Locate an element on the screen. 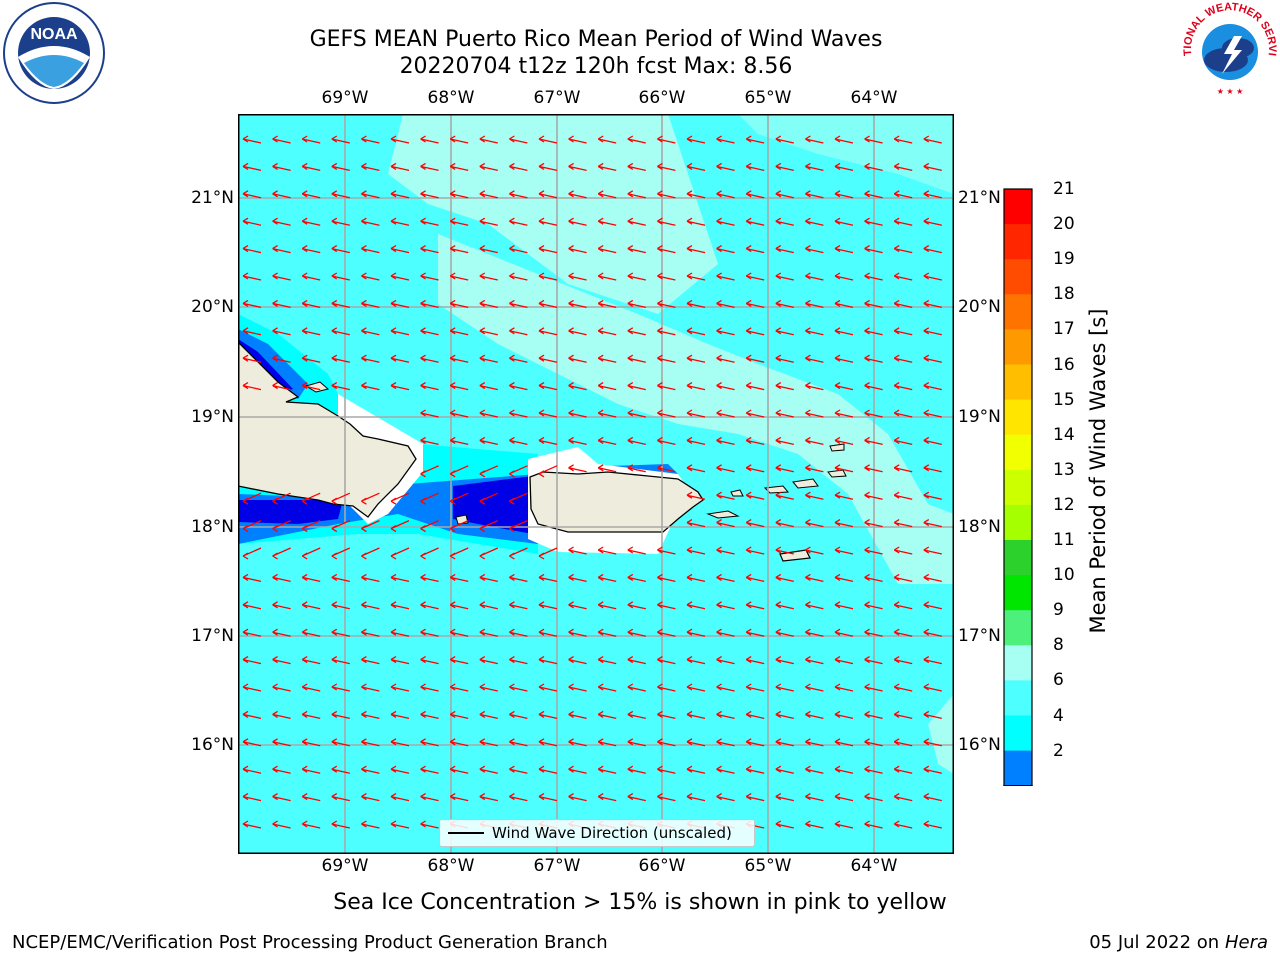 Image resolution: width=1280 pixels, height=960 pixels. wave-period-band-deep-mona is located at coordinates (493, 505).